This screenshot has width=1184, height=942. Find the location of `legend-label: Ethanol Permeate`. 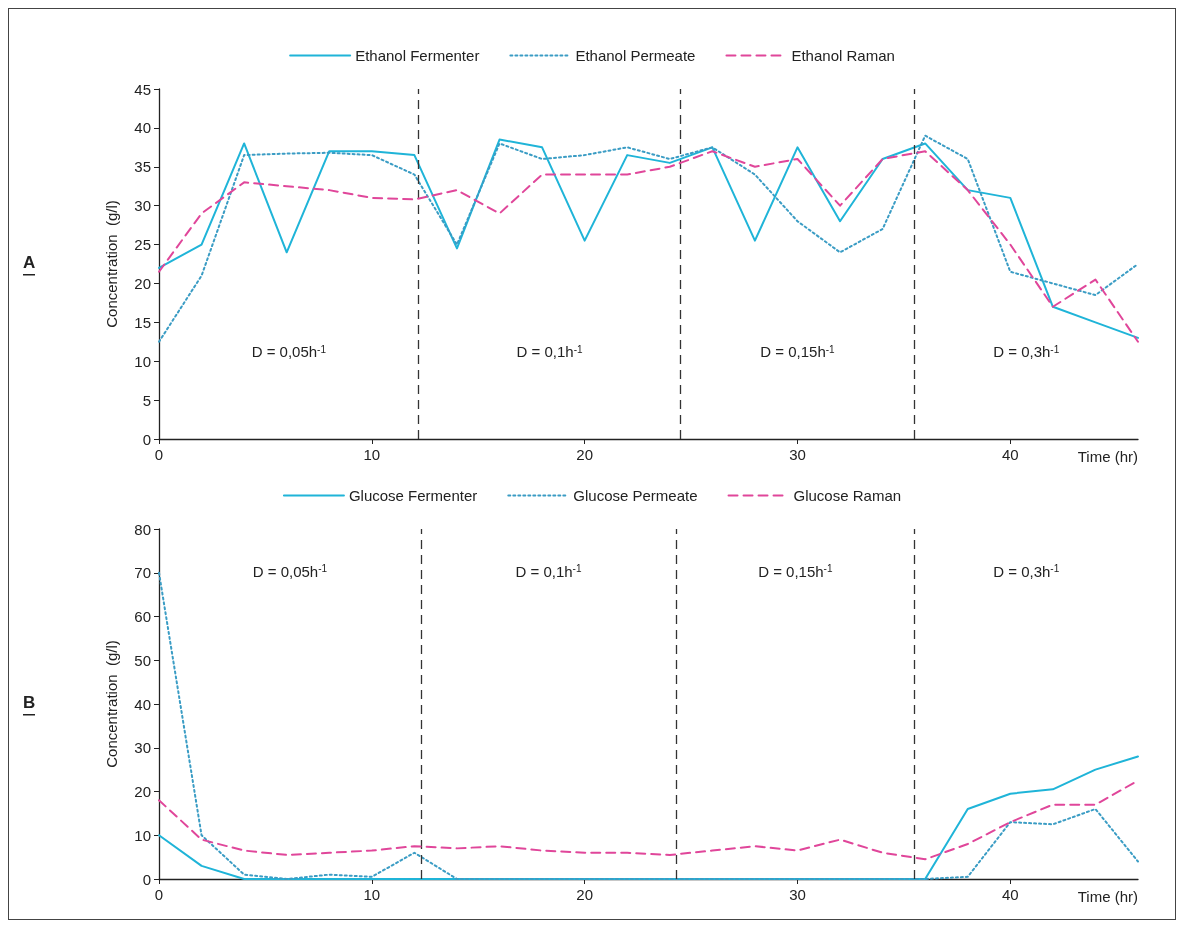

legend-label: Ethanol Permeate is located at coordinates (635, 55).